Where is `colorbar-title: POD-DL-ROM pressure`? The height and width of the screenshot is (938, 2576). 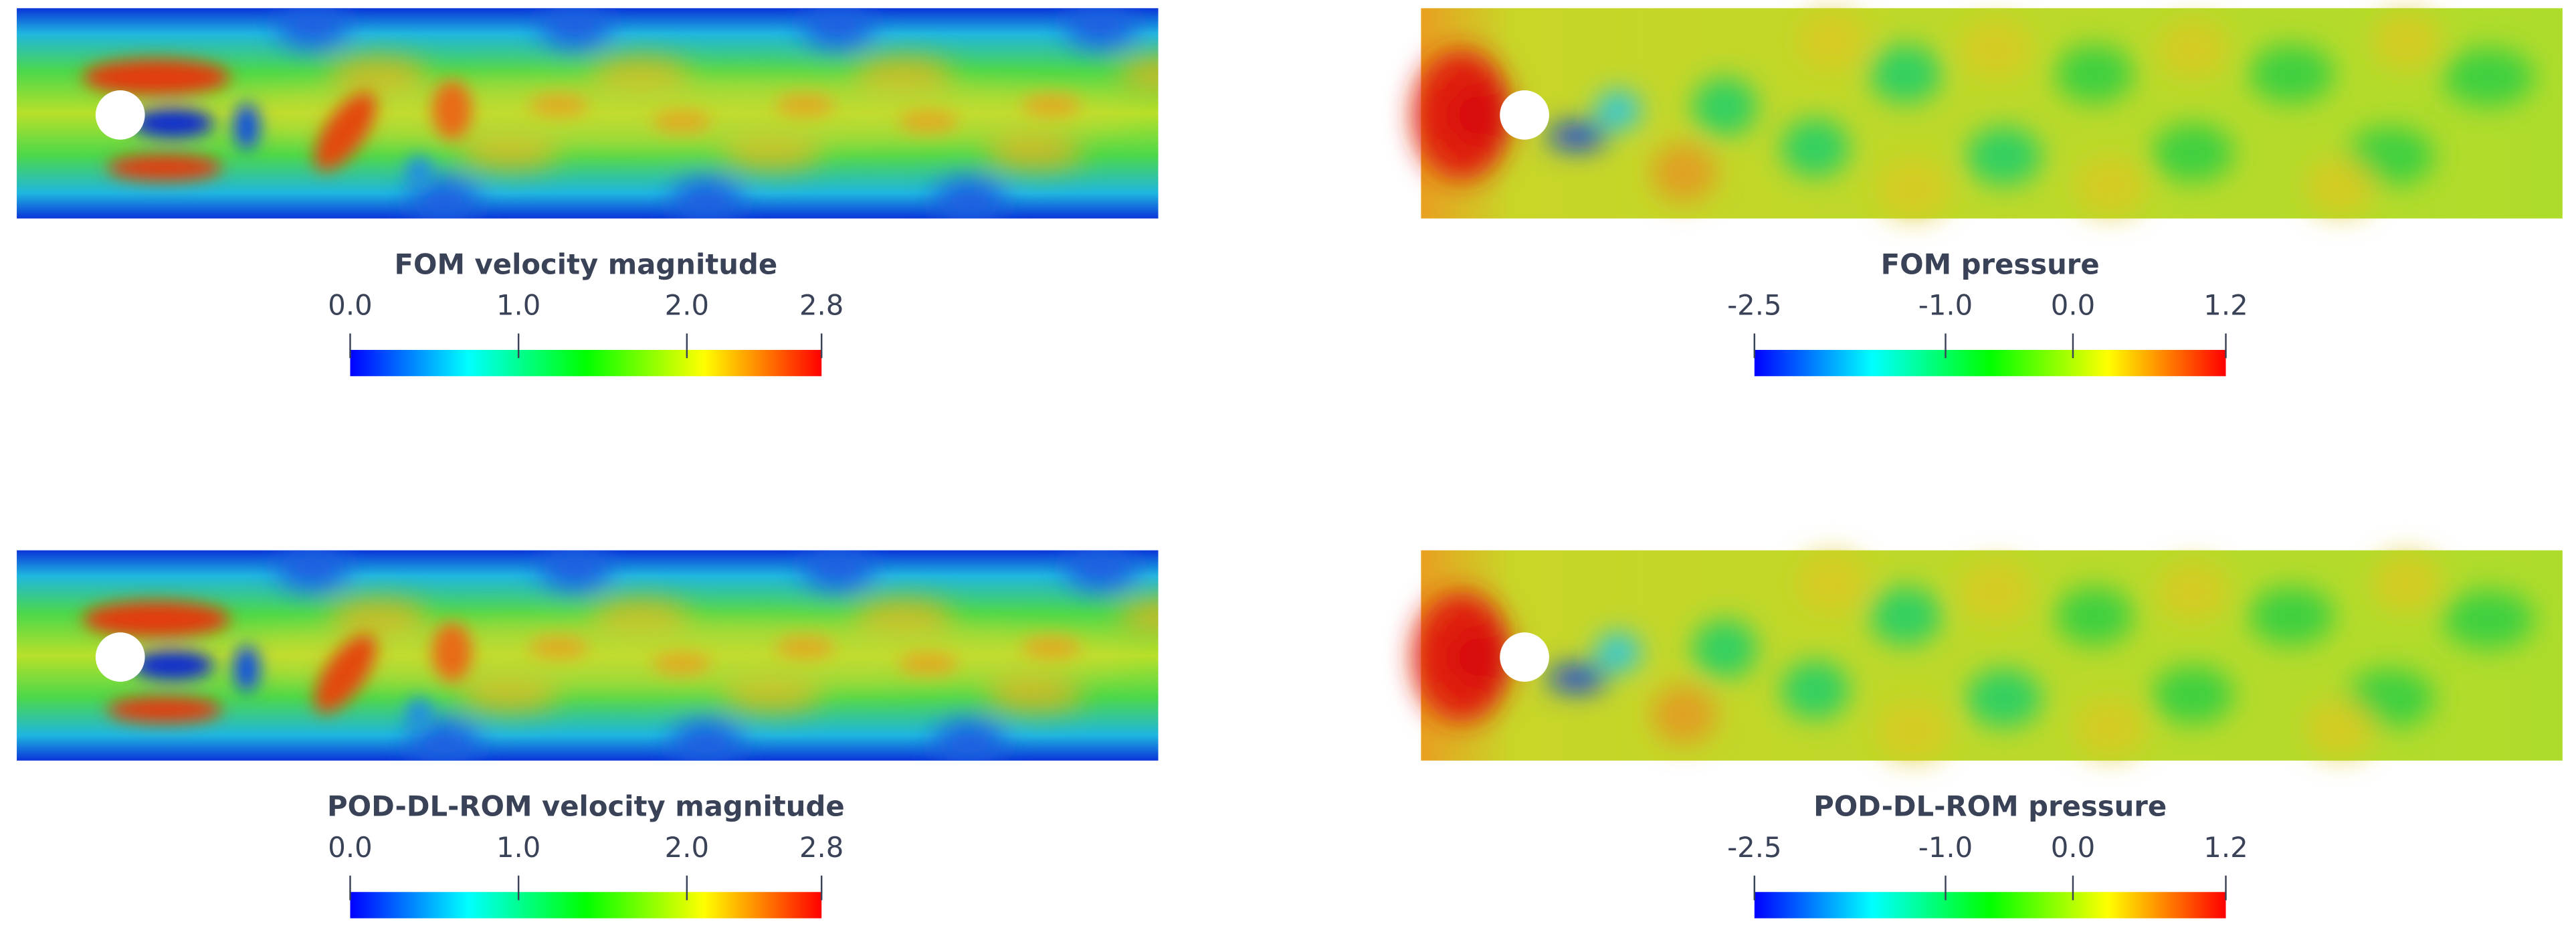
colorbar-title: POD-DL-ROM pressure is located at coordinates (1990, 806).